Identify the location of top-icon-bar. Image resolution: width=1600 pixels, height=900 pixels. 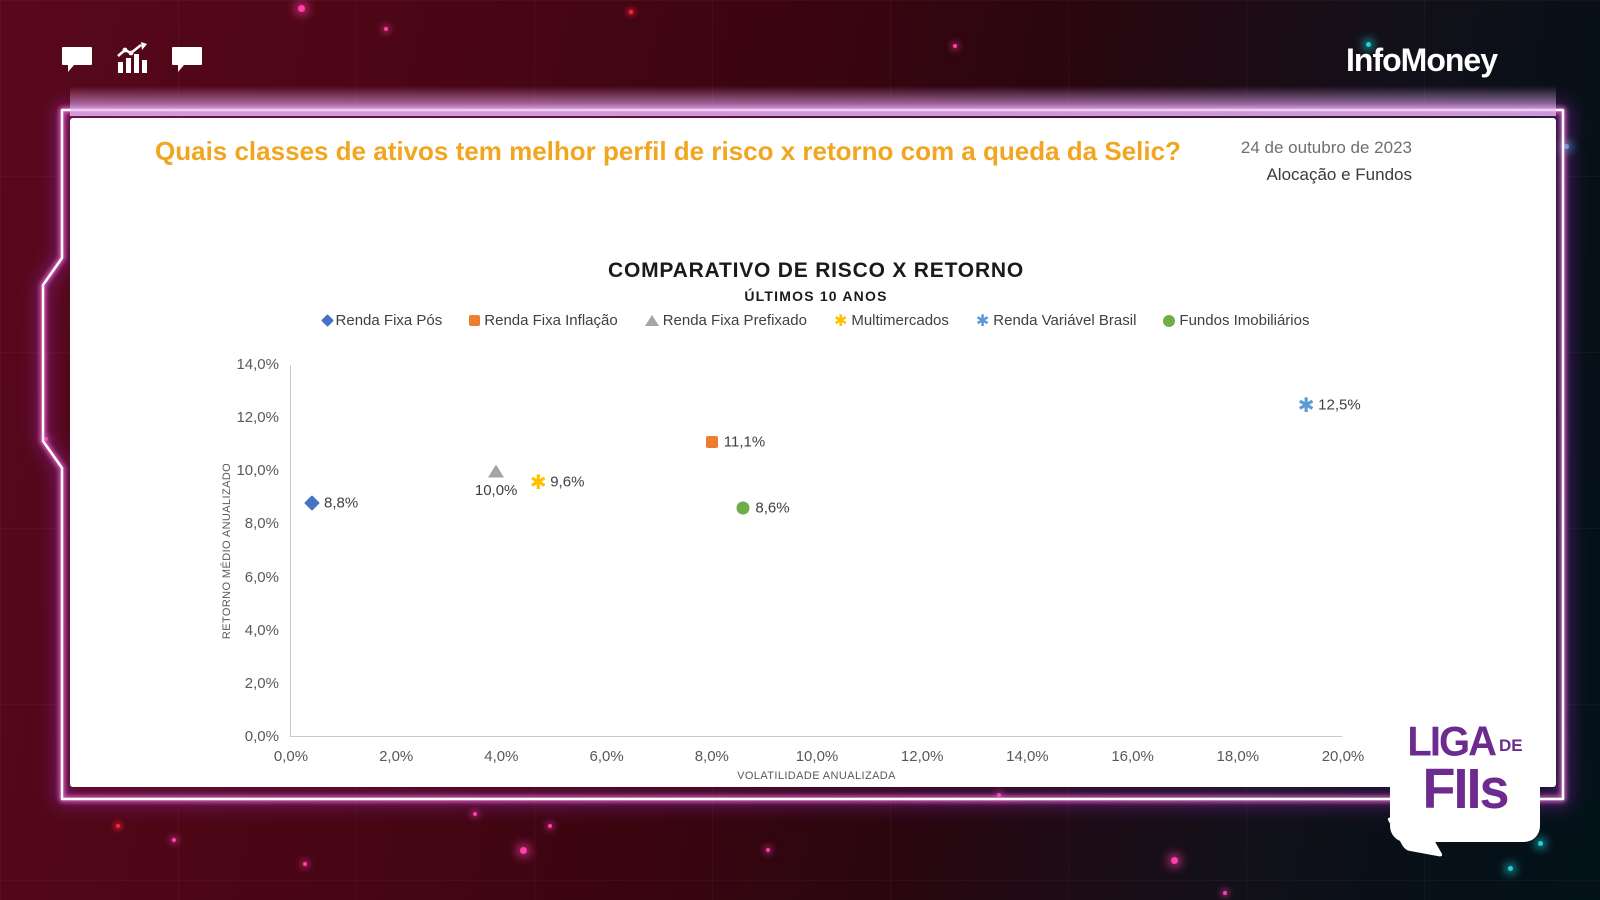
(132, 59).